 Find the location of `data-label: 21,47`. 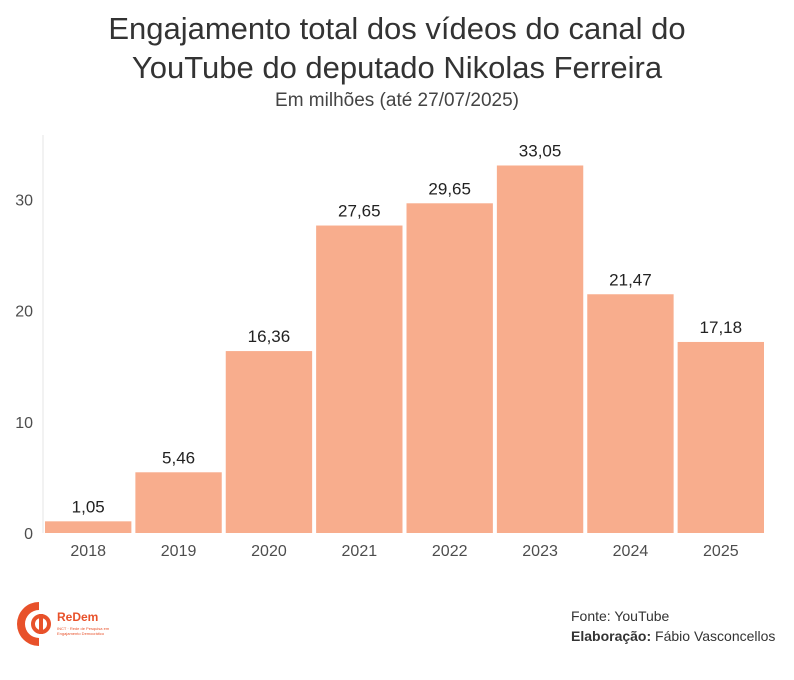

data-label: 21,47 is located at coordinates (630, 279).